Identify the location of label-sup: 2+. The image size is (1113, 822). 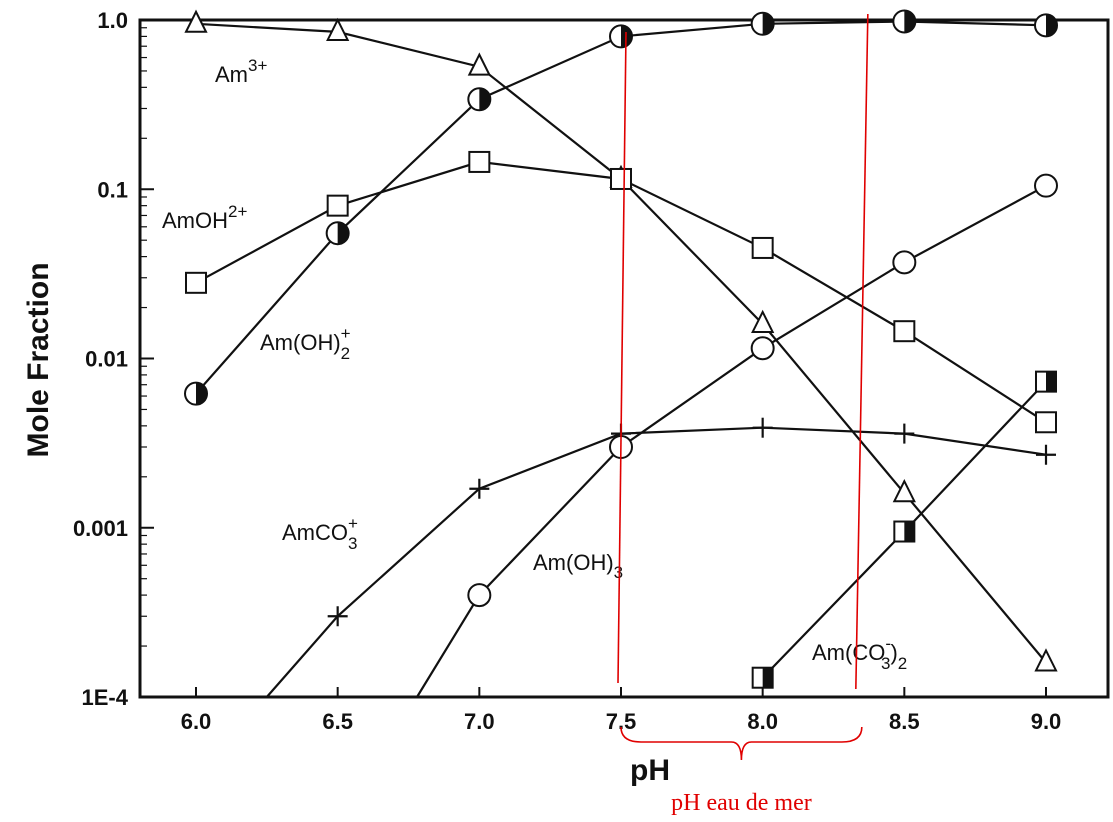
(237, 211).